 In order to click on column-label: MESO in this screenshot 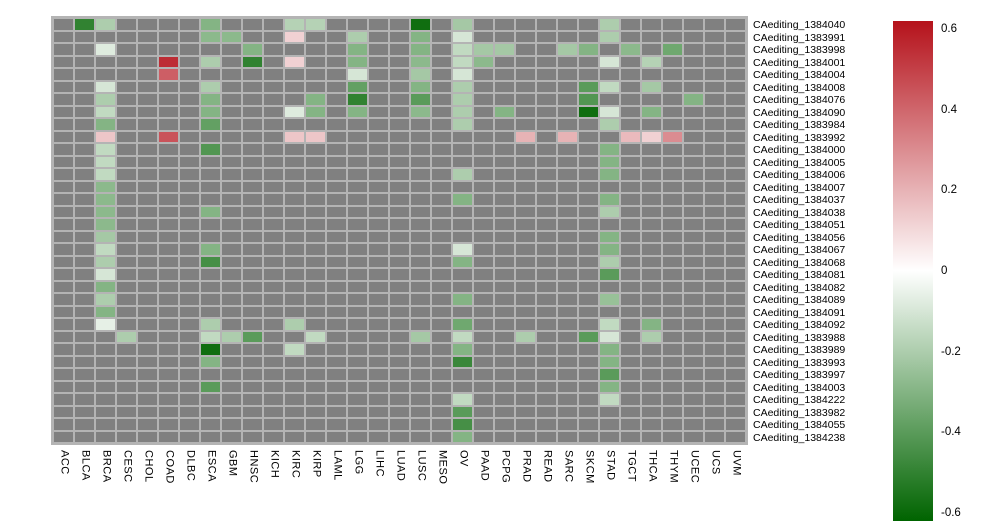, I will do `click(442, 467)`.